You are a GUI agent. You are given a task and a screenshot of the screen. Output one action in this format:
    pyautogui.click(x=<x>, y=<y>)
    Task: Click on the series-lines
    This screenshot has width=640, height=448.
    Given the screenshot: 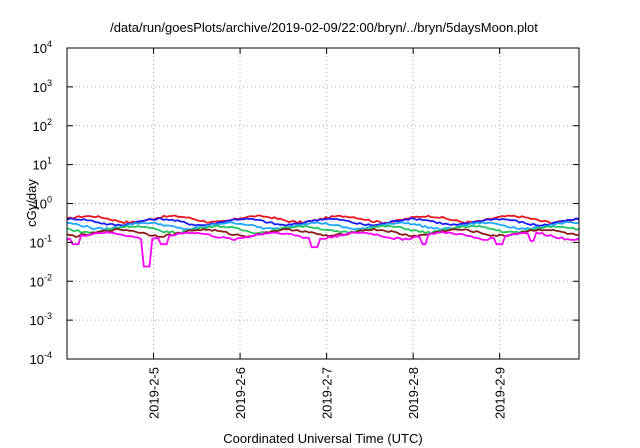 What is the action you would take?
    pyautogui.click(x=323, y=241)
    